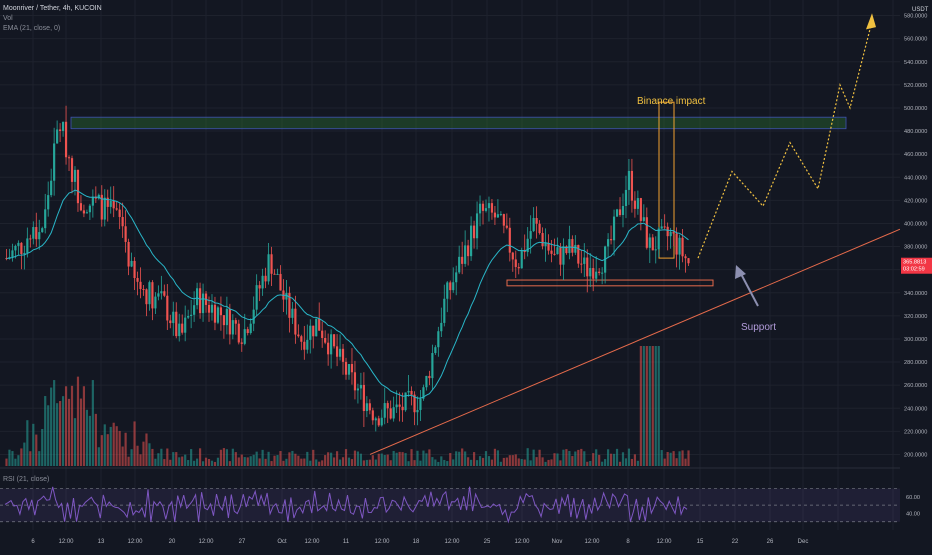 This screenshot has width=932, height=555. What do you see at coordinates (32, 28) in the screenshot?
I see `legend-ema: EMA (21, close, 0)` at bounding box center [32, 28].